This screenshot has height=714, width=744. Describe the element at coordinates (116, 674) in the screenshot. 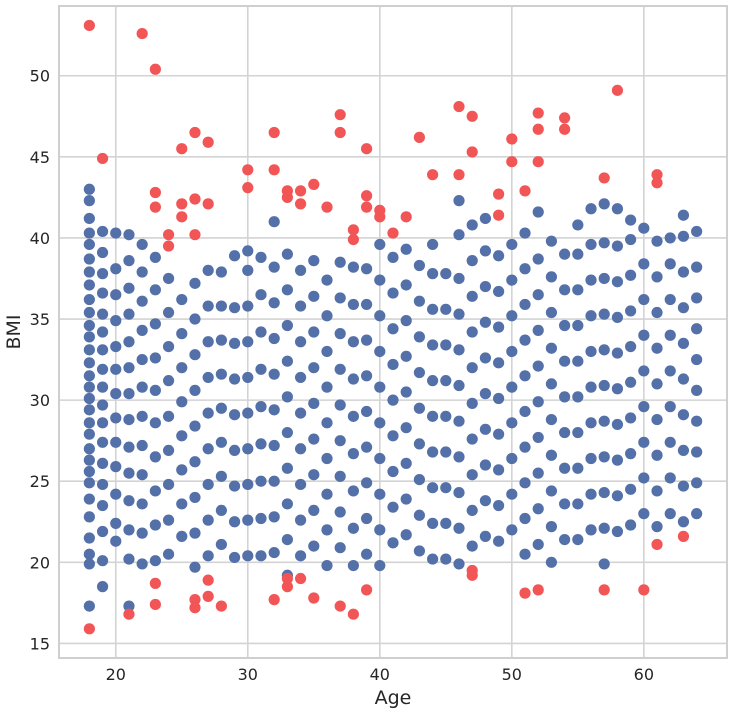

I see `x-tick-label: 20` at that location.